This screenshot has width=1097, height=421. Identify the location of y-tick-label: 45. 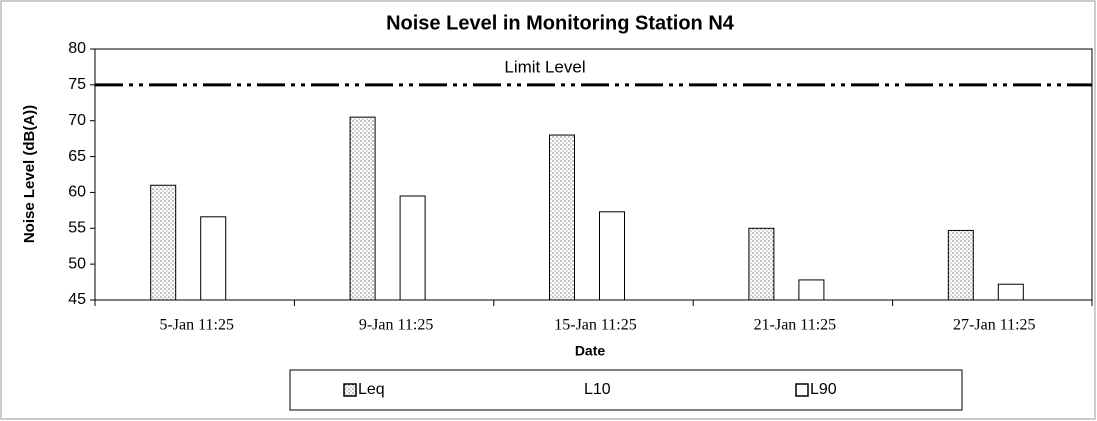
(77, 299).